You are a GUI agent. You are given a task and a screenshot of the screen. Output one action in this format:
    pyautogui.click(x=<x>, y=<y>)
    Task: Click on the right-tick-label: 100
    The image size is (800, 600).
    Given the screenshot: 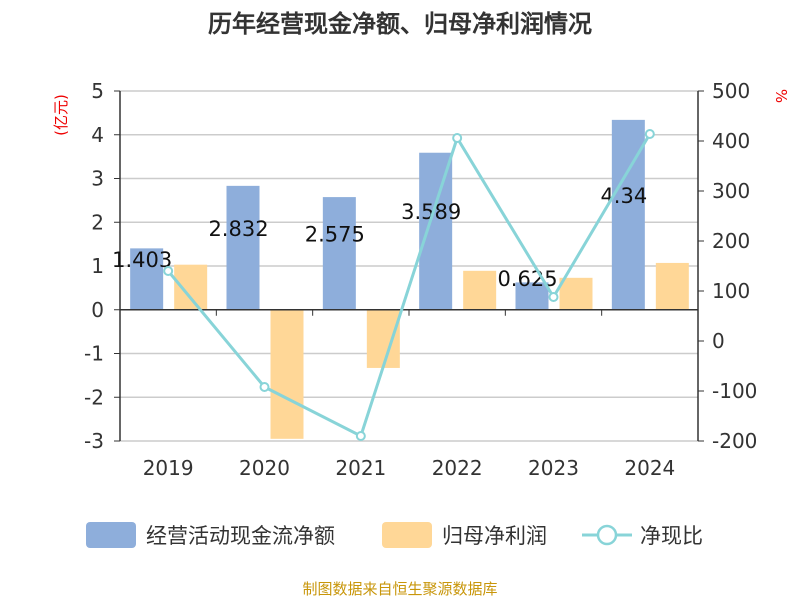 What is the action you would take?
    pyautogui.click(x=731, y=291)
    